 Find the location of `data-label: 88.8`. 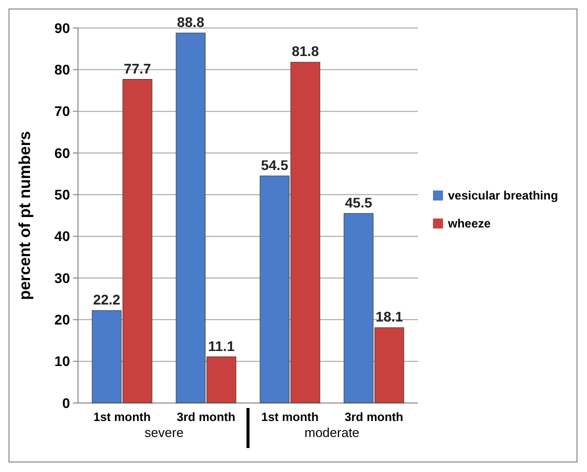

data-label: 88.8 is located at coordinates (191, 22).